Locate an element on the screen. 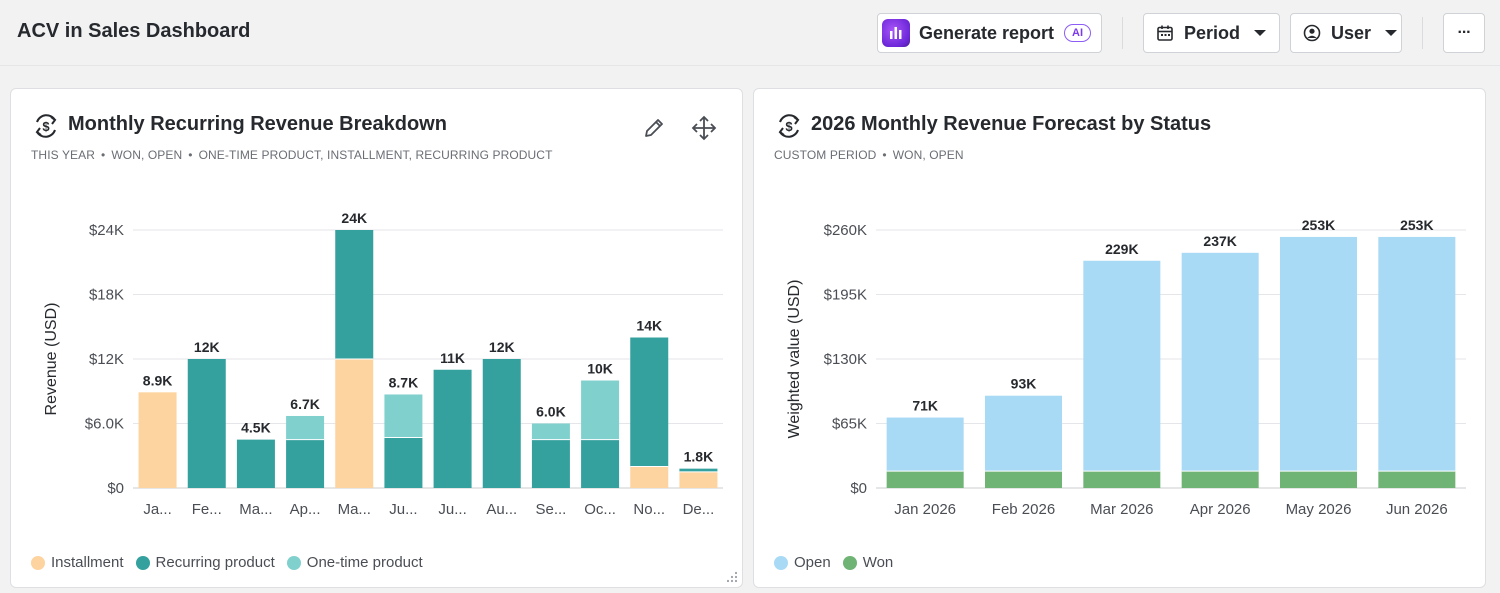 This screenshot has width=1500, height=593. bar-value-label: 24K is located at coordinates (354, 218).